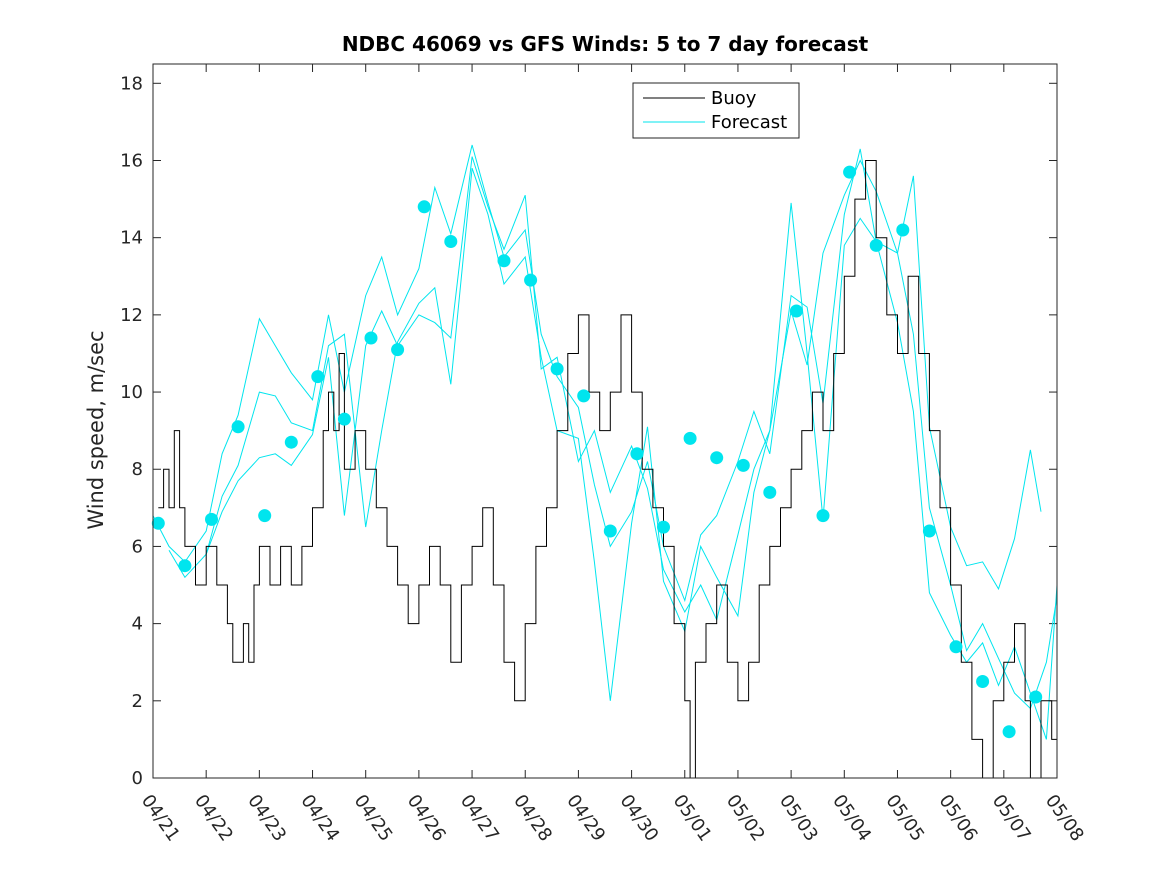 The height and width of the screenshot is (875, 1167). I want to click on legend-box, so click(716, 110).